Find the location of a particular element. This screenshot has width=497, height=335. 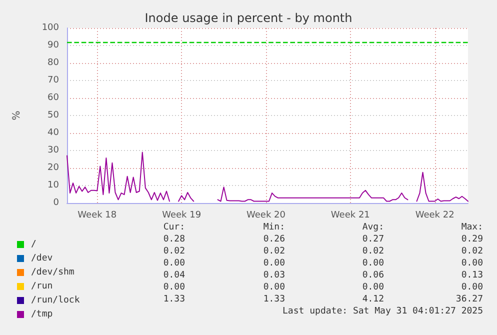

y-tick-label: 60 is located at coordinates (54, 98).